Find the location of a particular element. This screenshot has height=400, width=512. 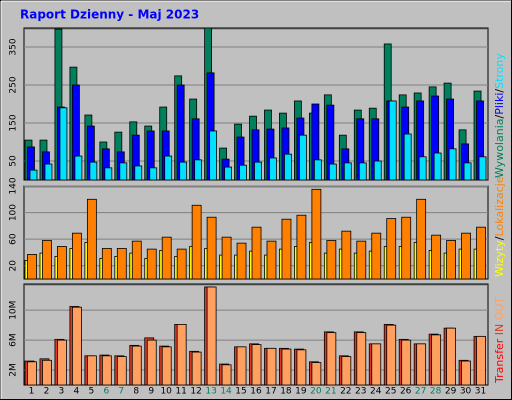

legend-entry: Pliki is located at coordinates (499, 104).